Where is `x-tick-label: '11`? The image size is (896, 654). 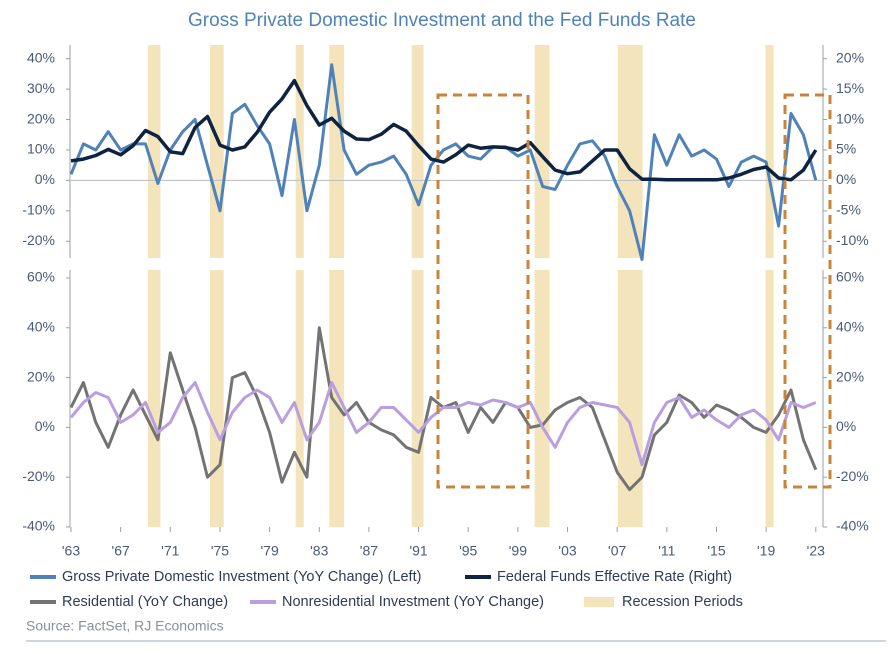 x-tick-label: '11 is located at coordinates (666, 551).